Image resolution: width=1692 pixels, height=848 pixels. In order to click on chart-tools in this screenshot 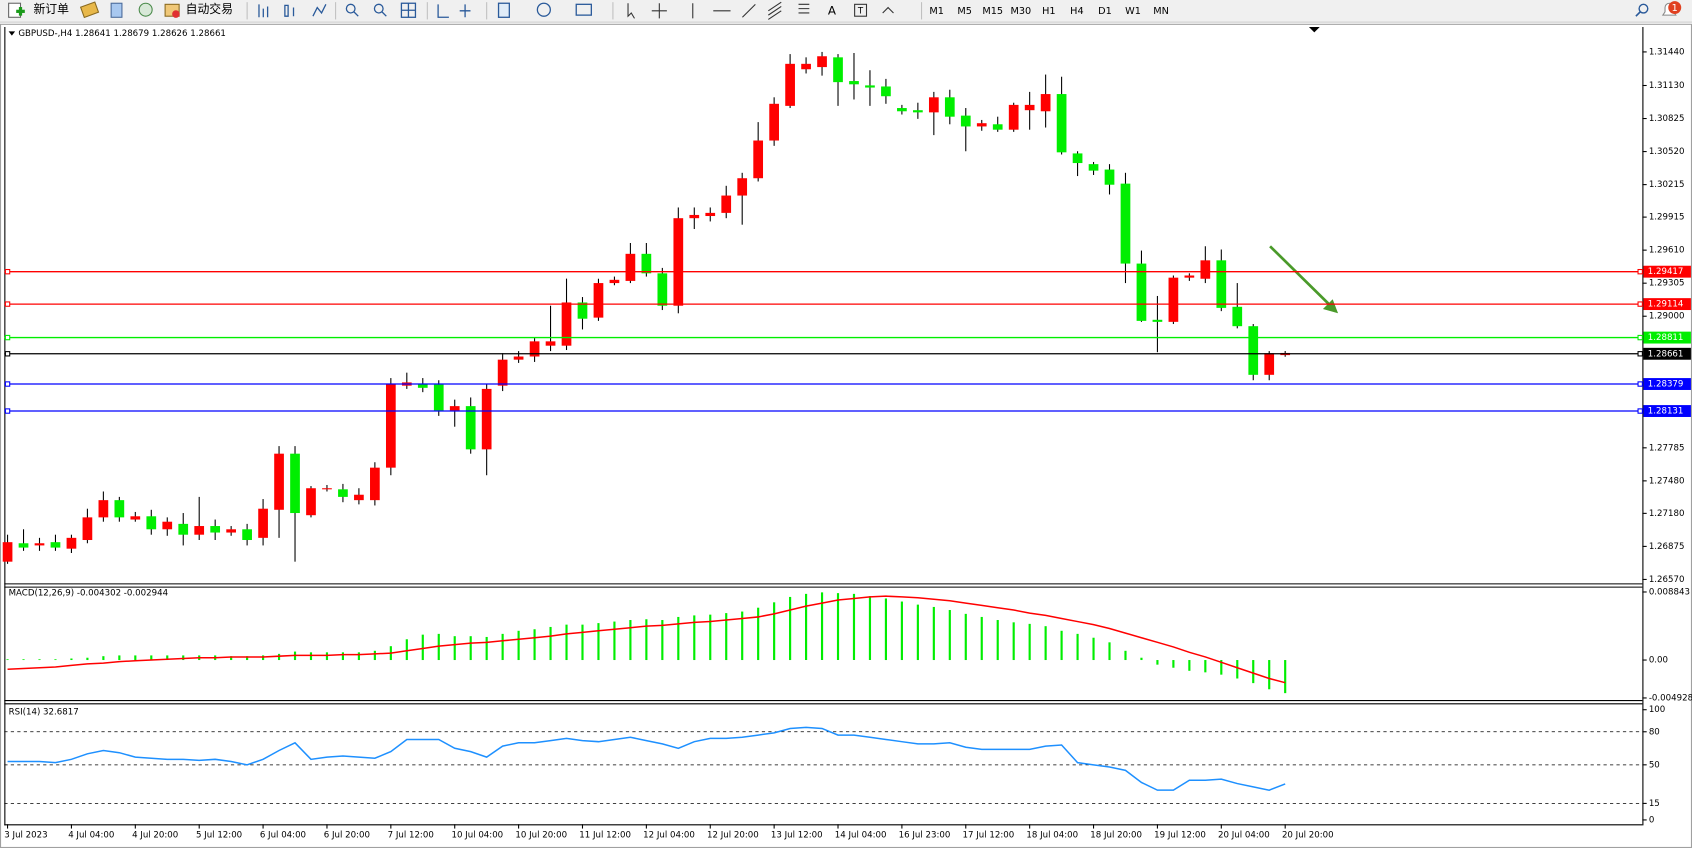, I will do `click(425, 10)`.